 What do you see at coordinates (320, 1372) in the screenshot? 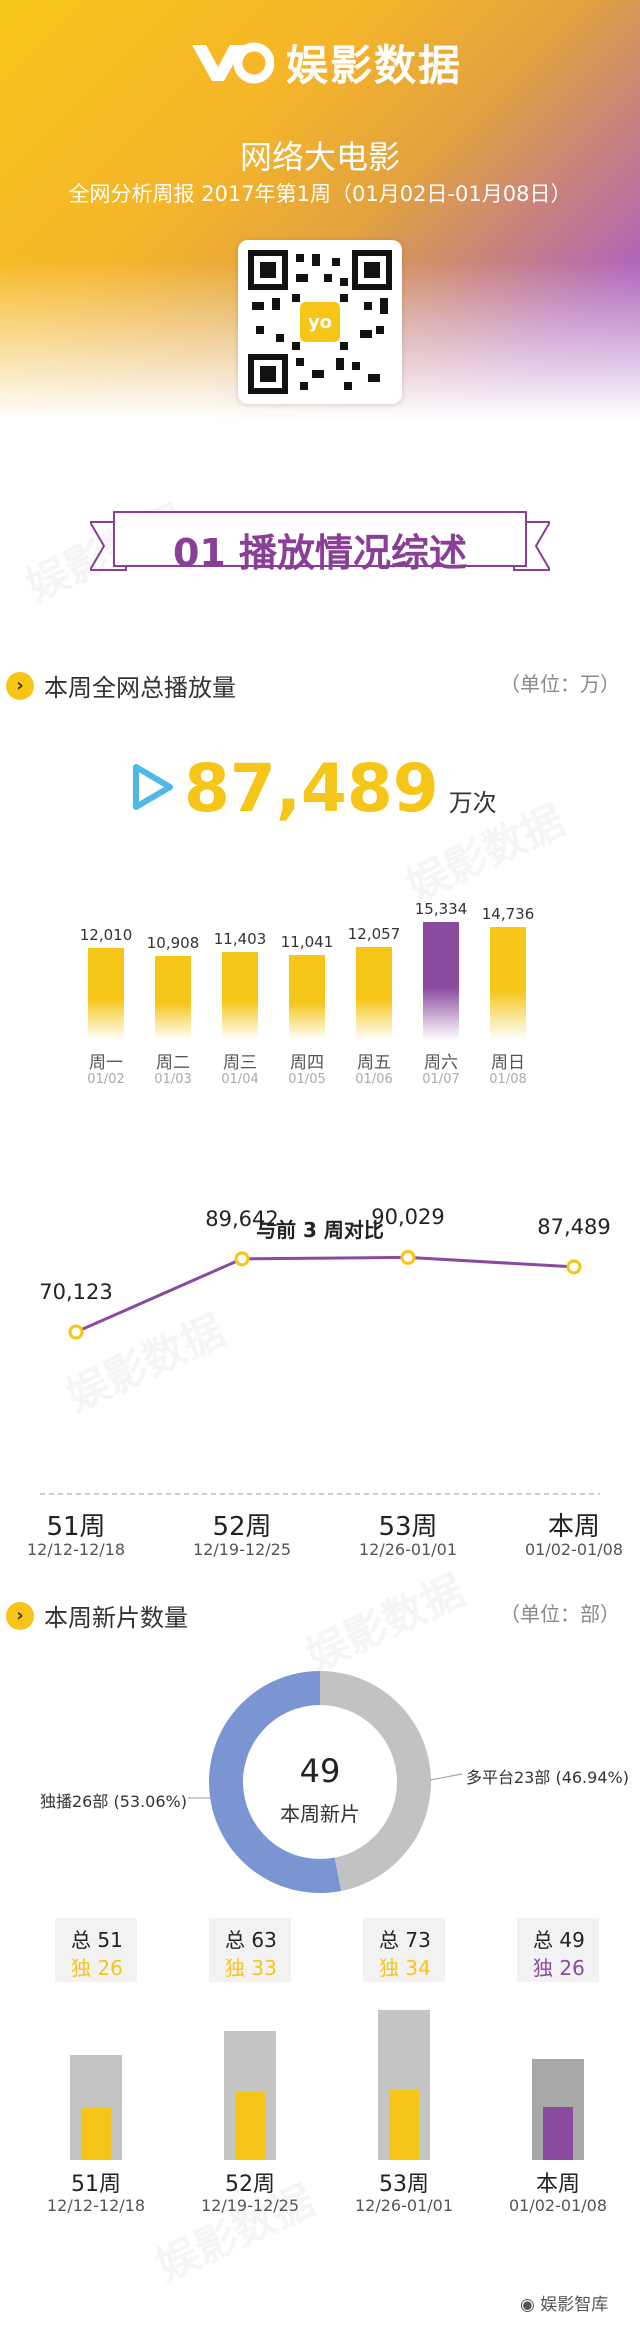
I see `weekly-compare-chart` at bounding box center [320, 1372].